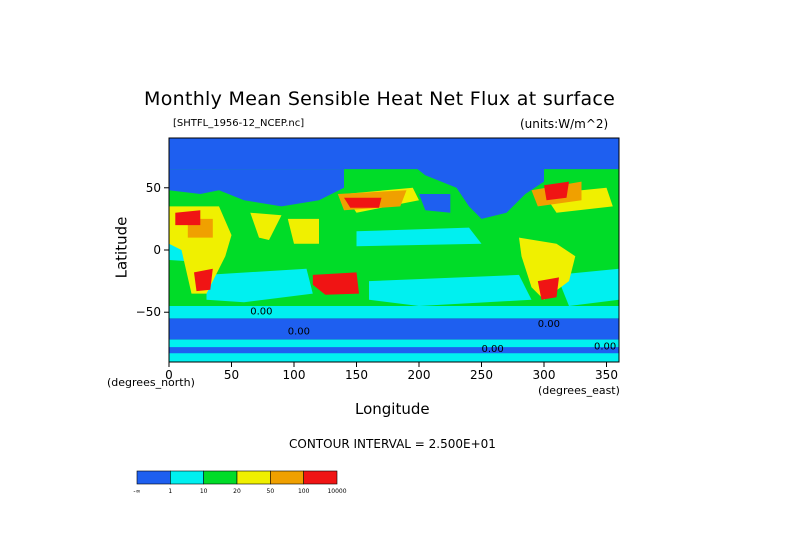  Describe the element at coordinates (204, 491) in the screenshot. I see `colorbar-label-2: 10` at that location.